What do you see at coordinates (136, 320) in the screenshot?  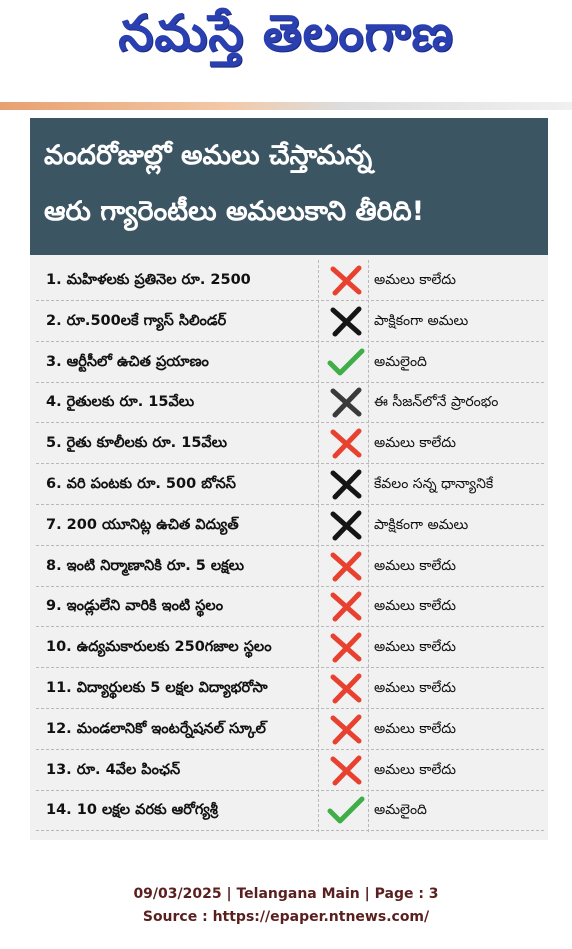 I see `promise: 2. రూ.500లకే గ్యాస్ సిలిండర్` at bounding box center [136, 320].